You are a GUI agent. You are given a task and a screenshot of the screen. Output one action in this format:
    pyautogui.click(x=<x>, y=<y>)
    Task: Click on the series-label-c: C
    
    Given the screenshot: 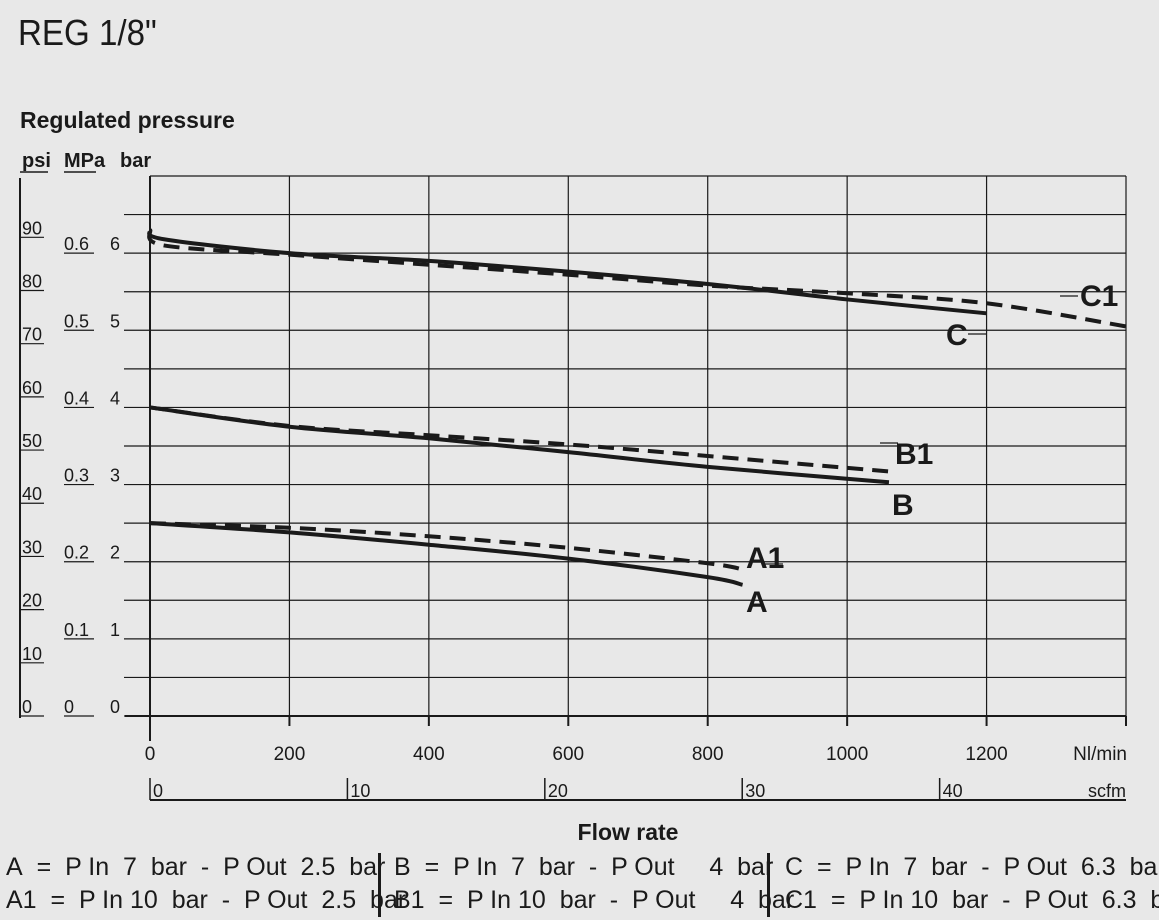 What is the action you would take?
    pyautogui.click(x=957, y=335)
    